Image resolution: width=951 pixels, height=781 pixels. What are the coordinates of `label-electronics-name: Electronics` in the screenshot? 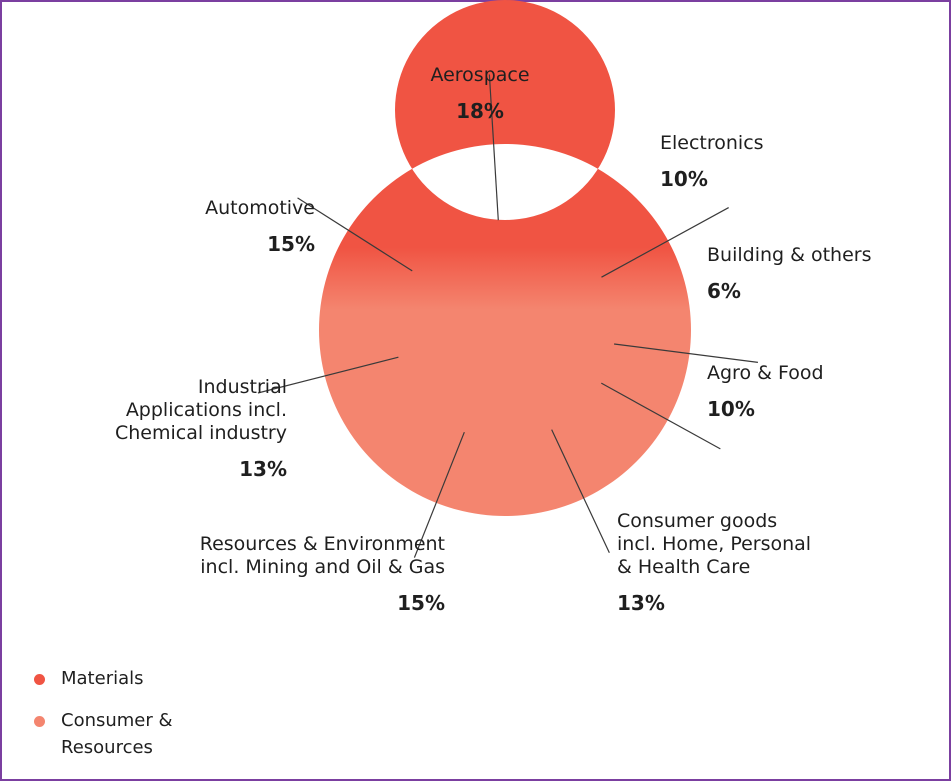 It's located at (712, 143).